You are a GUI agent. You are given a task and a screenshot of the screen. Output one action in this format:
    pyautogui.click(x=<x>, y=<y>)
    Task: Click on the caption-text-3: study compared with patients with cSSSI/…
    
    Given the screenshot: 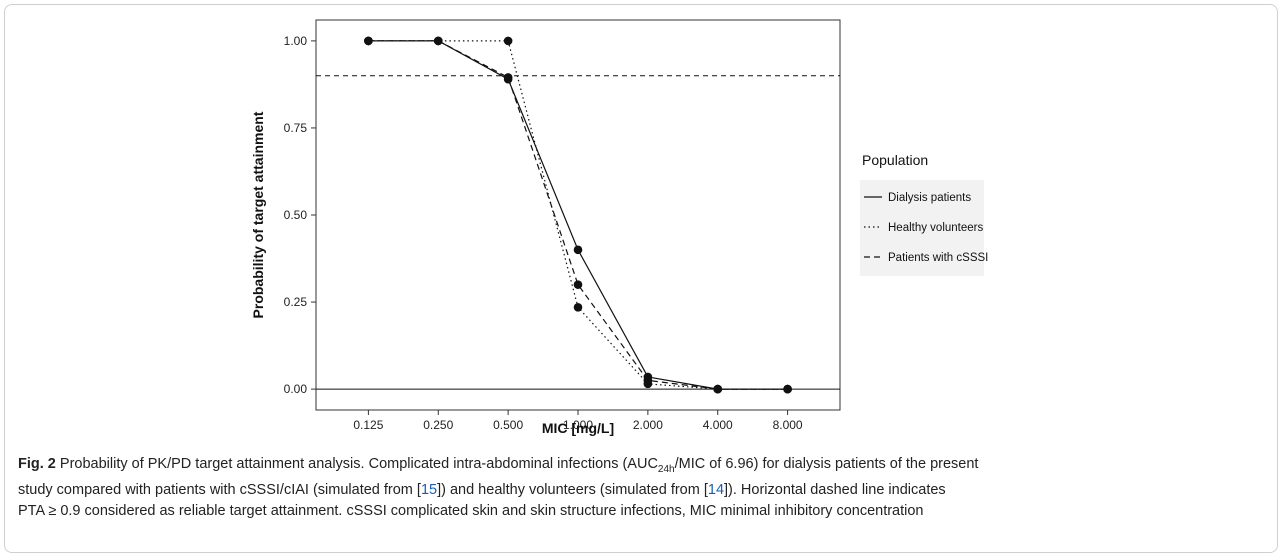 What is the action you would take?
    pyautogui.click(x=219, y=490)
    